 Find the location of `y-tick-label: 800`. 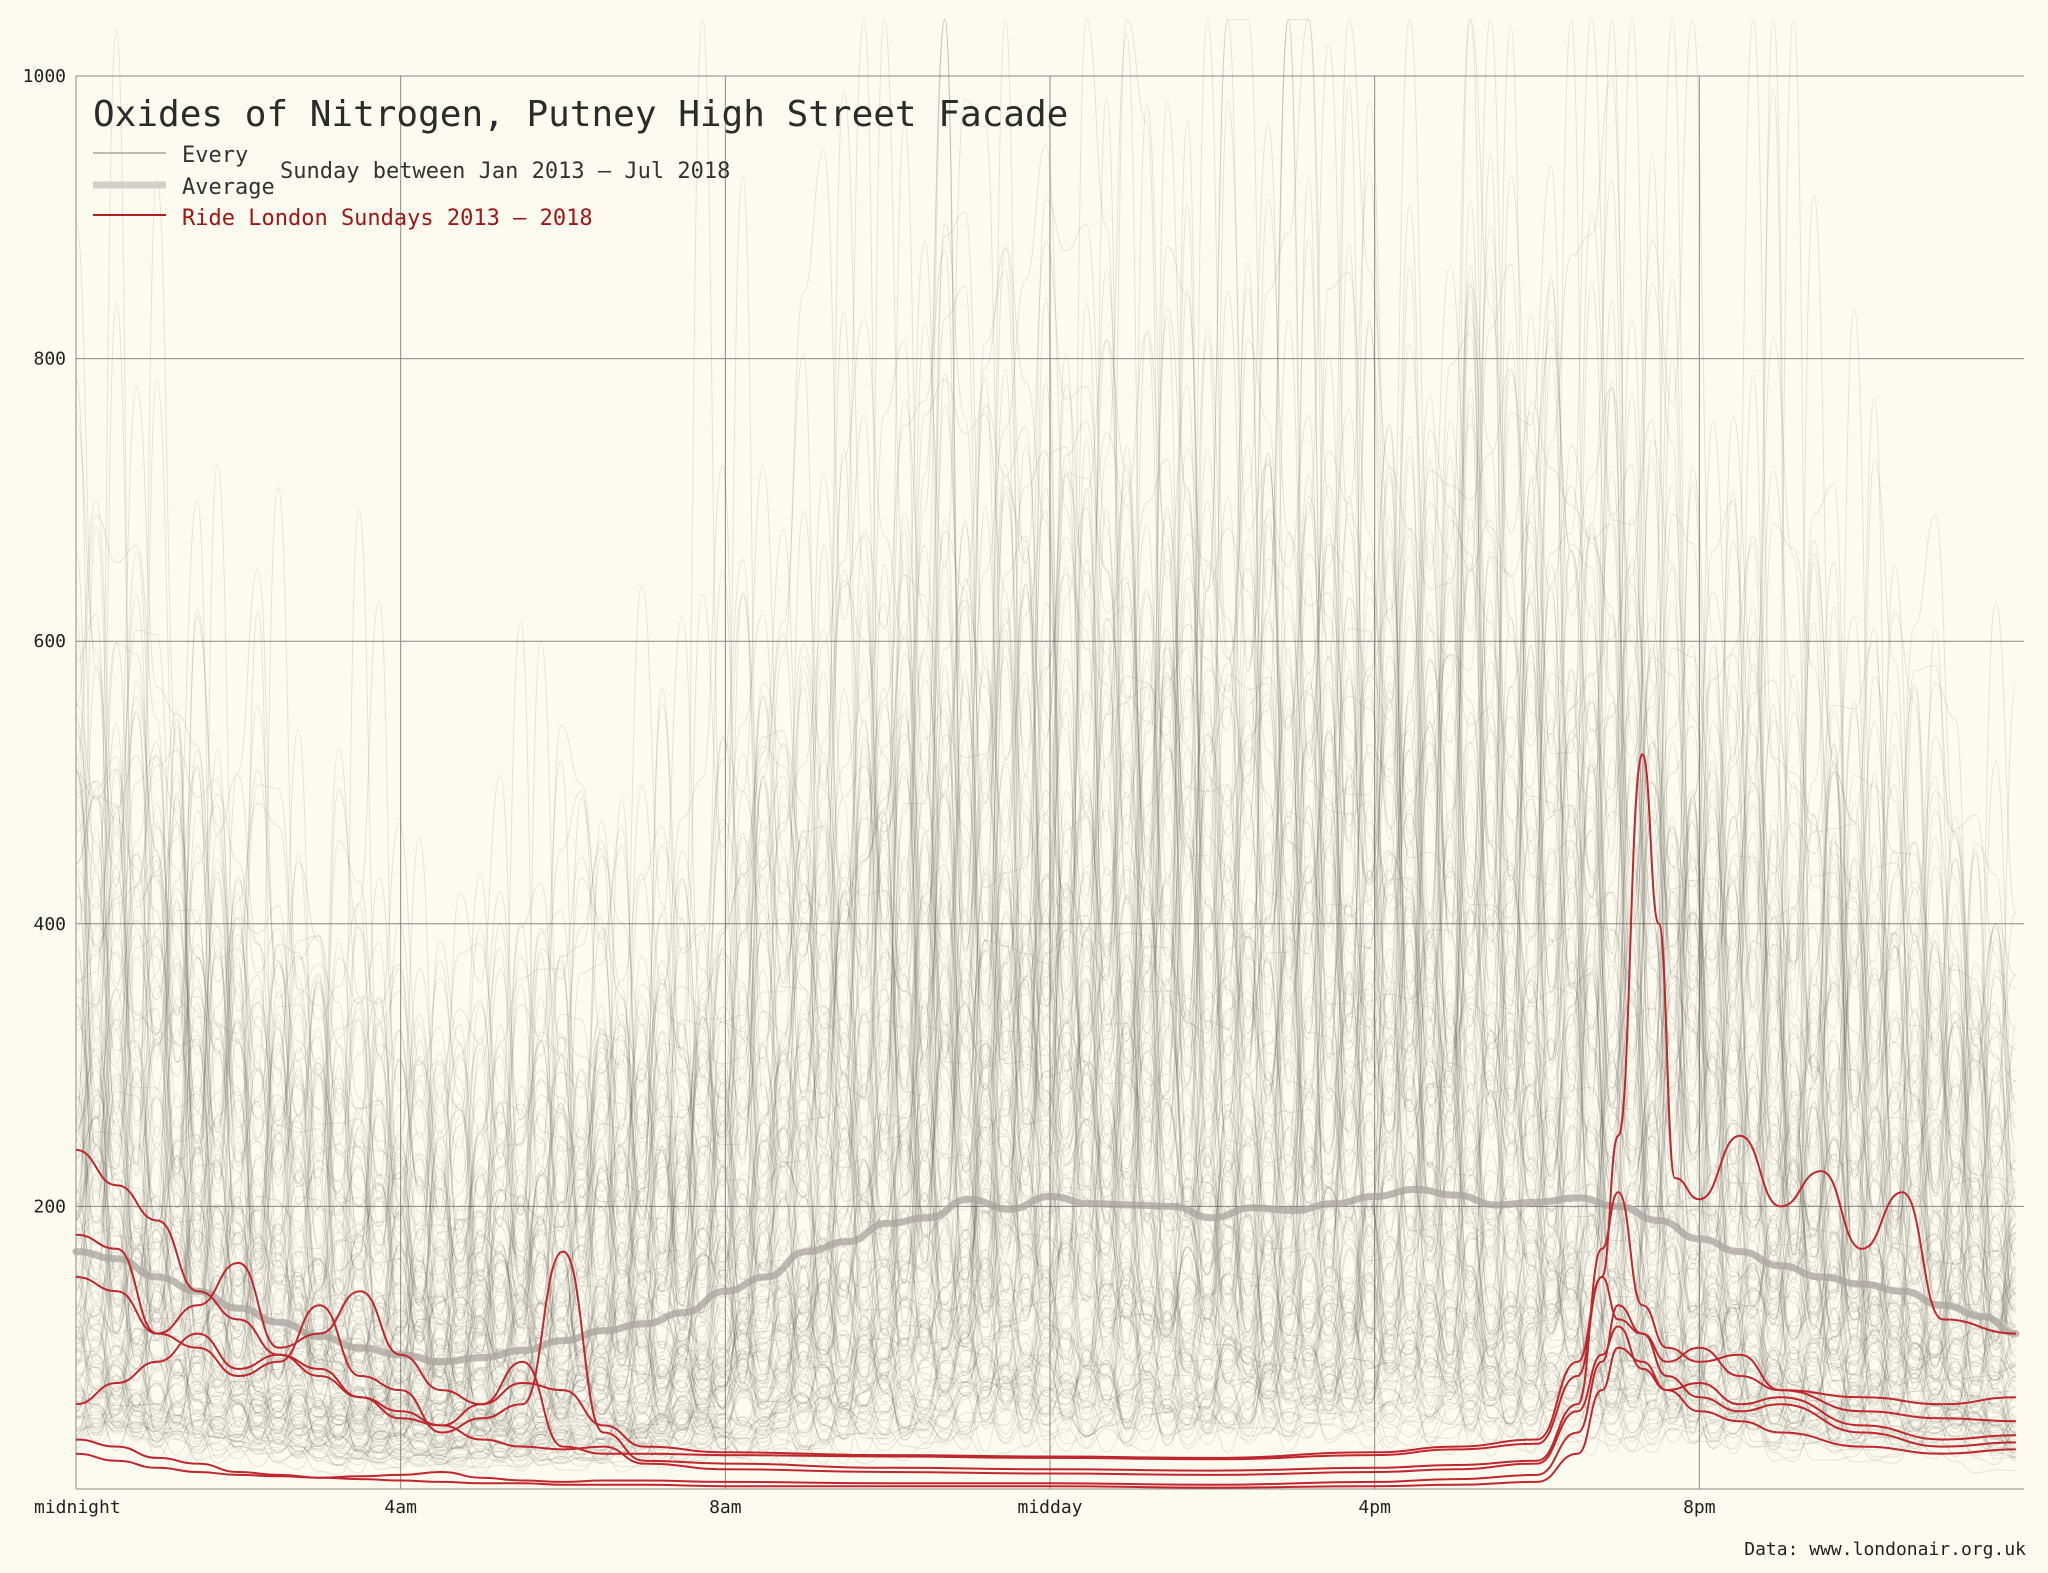

y-tick-label: 800 is located at coordinates (49, 359).